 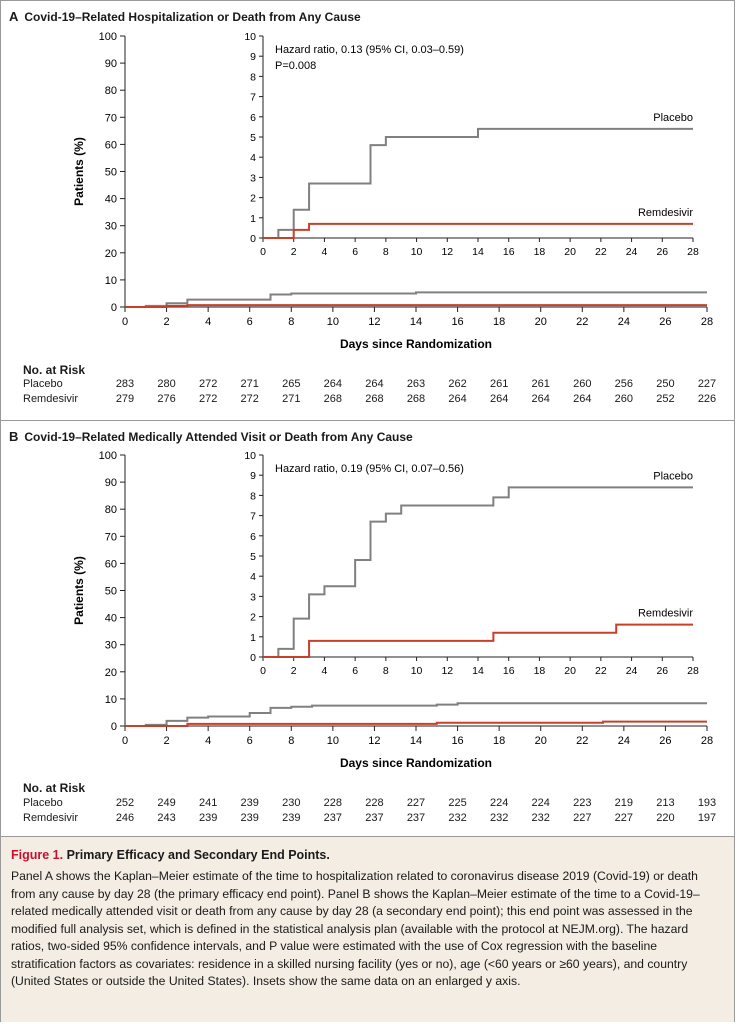 What do you see at coordinates (662, 252) in the screenshot?
I see `panel-a-inset-x-tick-label: 26` at bounding box center [662, 252].